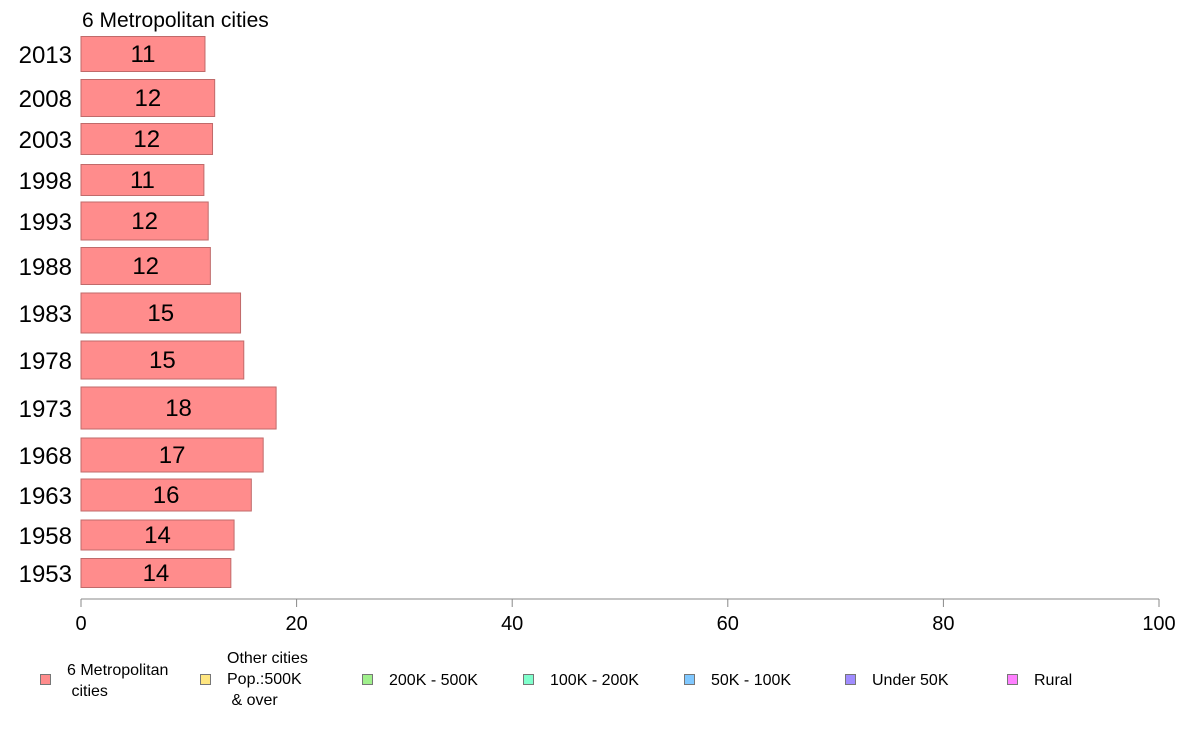 Image resolution: width=1188 pixels, height=736 pixels. I want to click on bar-1998, so click(142, 180).